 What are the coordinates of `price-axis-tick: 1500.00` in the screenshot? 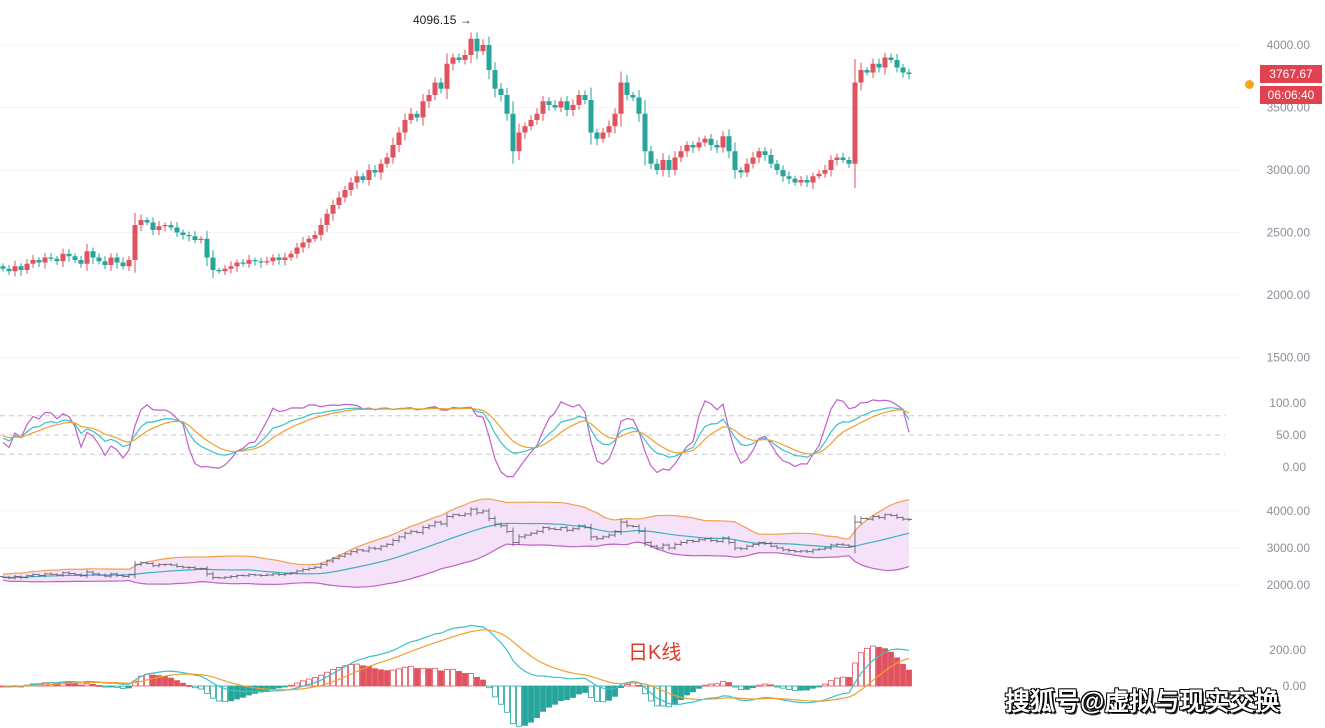 It's located at (1289, 358).